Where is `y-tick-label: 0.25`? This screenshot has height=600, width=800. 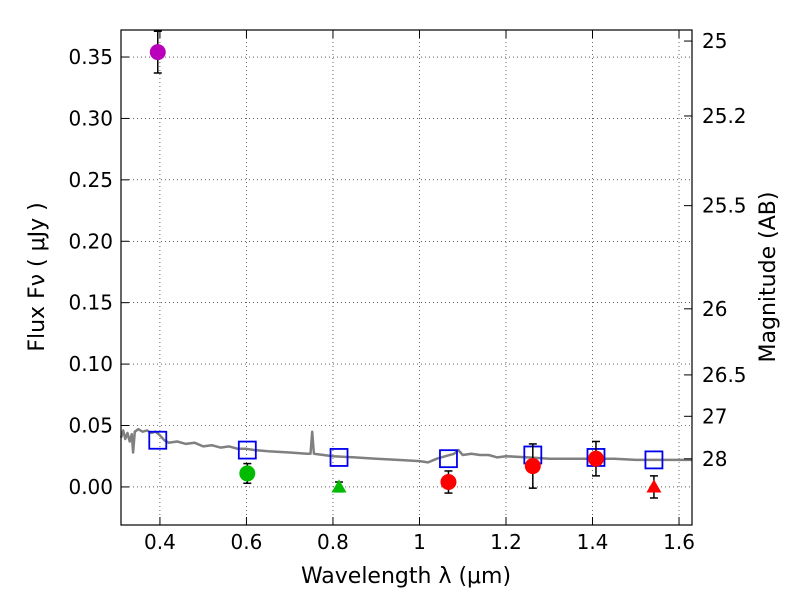 y-tick-label: 0.25 is located at coordinates (90, 180).